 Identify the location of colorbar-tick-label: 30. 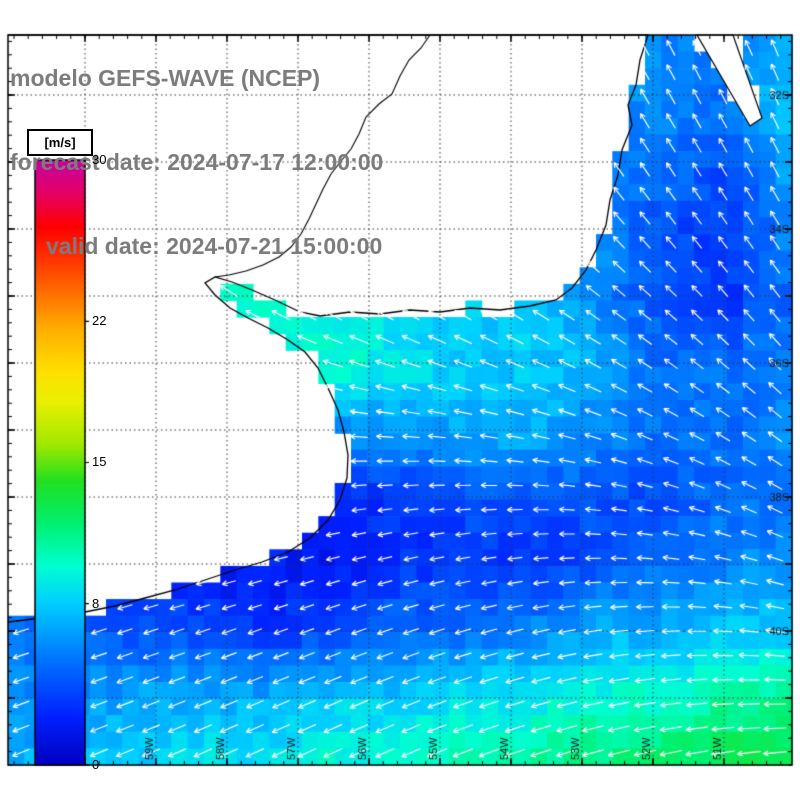
(99, 159).